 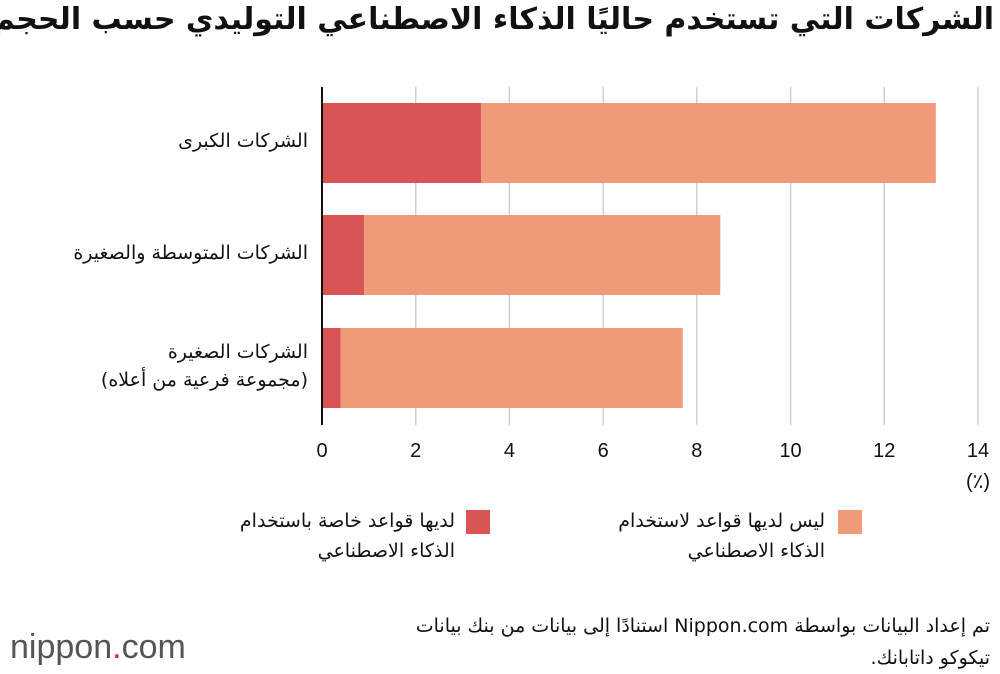 What do you see at coordinates (696, 451) in the screenshot?
I see `x-tick-label: 8` at bounding box center [696, 451].